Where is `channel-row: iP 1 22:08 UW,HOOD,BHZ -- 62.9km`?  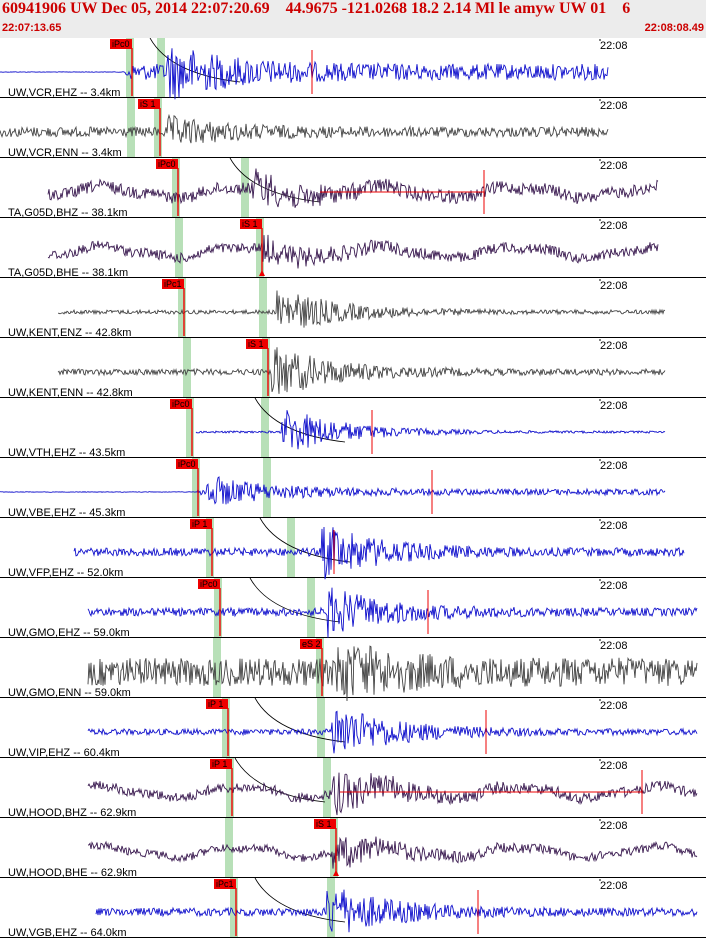 channel-row: iP 1 22:08 UW,HOOD,BHZ -- 62.9km is located at coordinates (353, 788).